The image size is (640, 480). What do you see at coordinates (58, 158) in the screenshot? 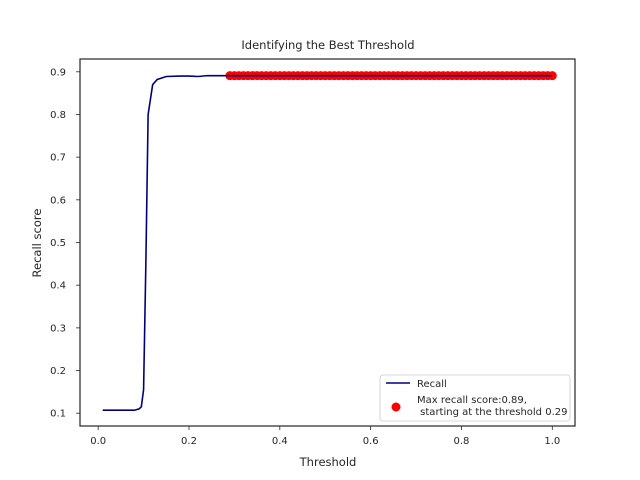
I see `y-tick-label: 0.7` at bounding box center [58, 158].